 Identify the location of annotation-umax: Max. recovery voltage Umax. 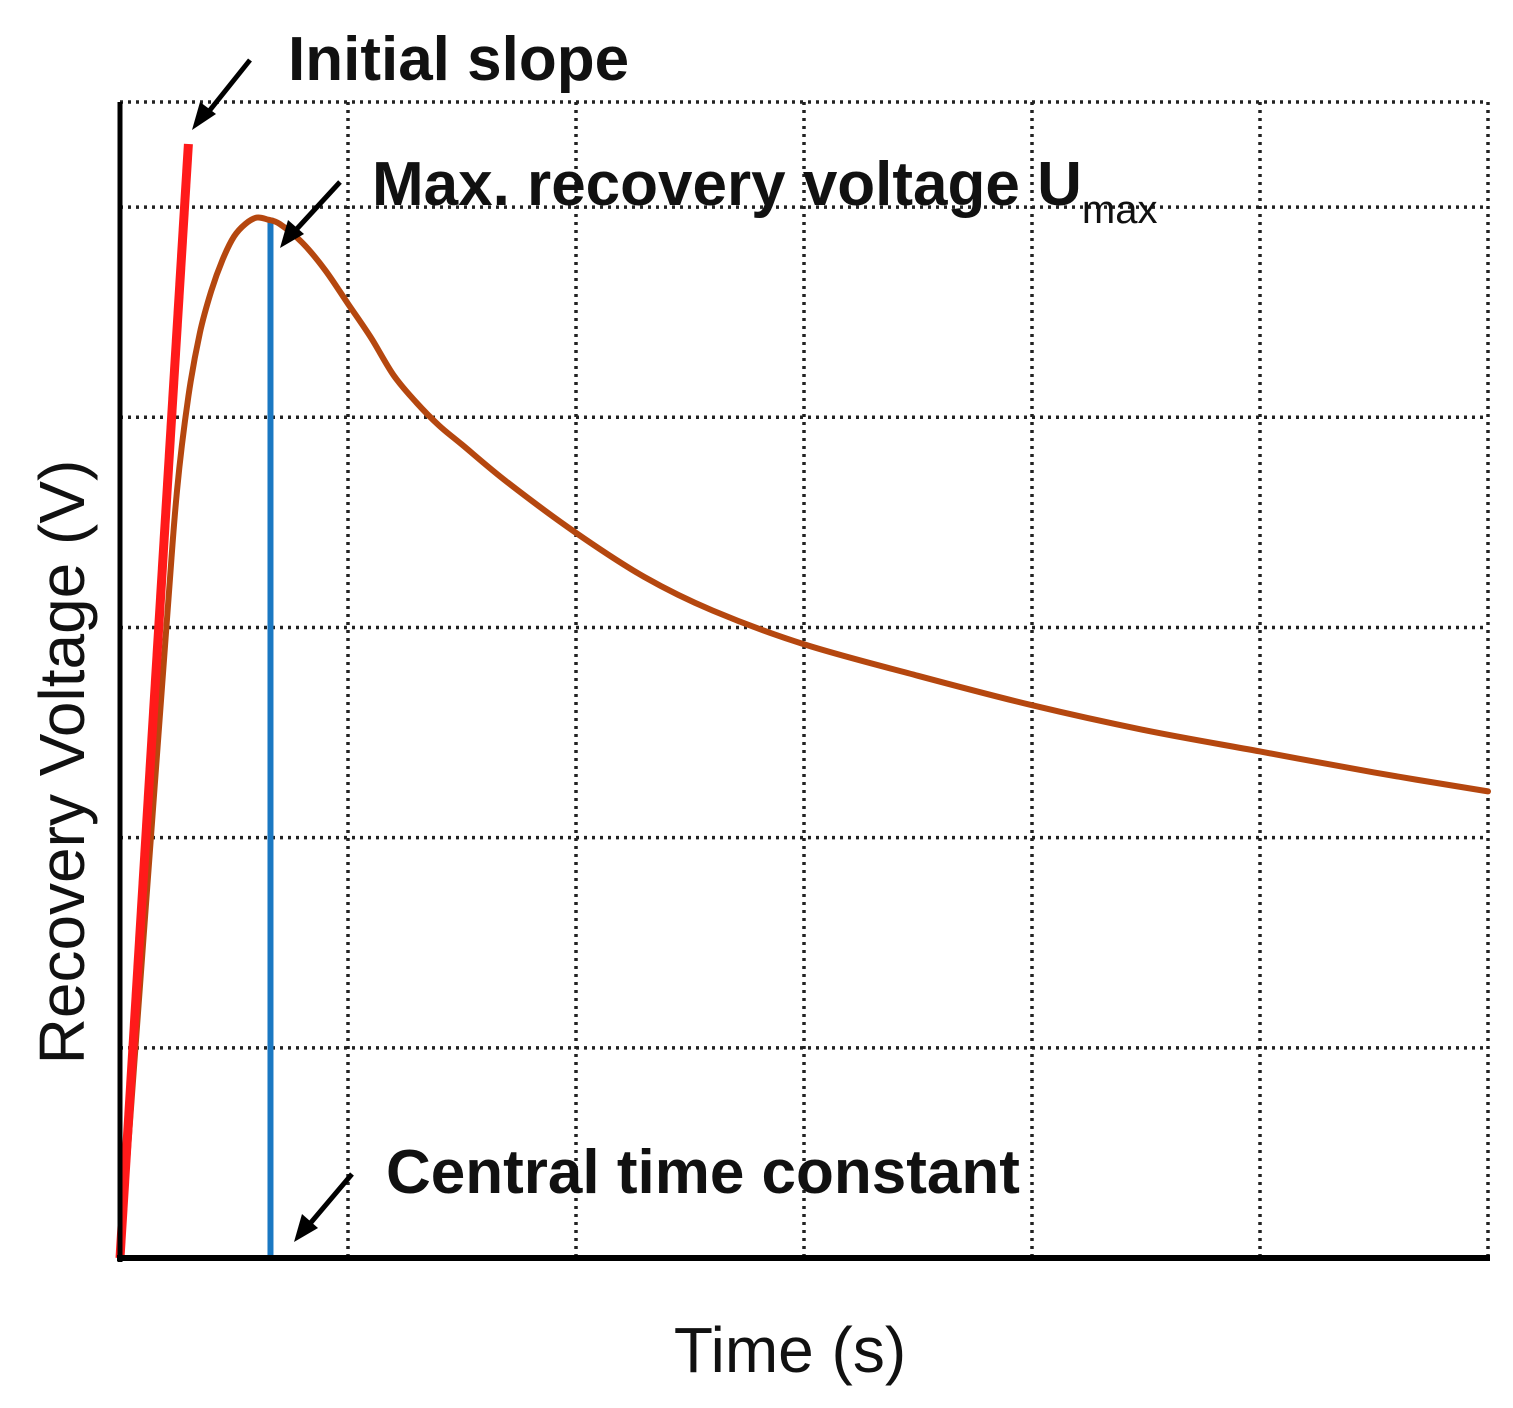
(764, 191).